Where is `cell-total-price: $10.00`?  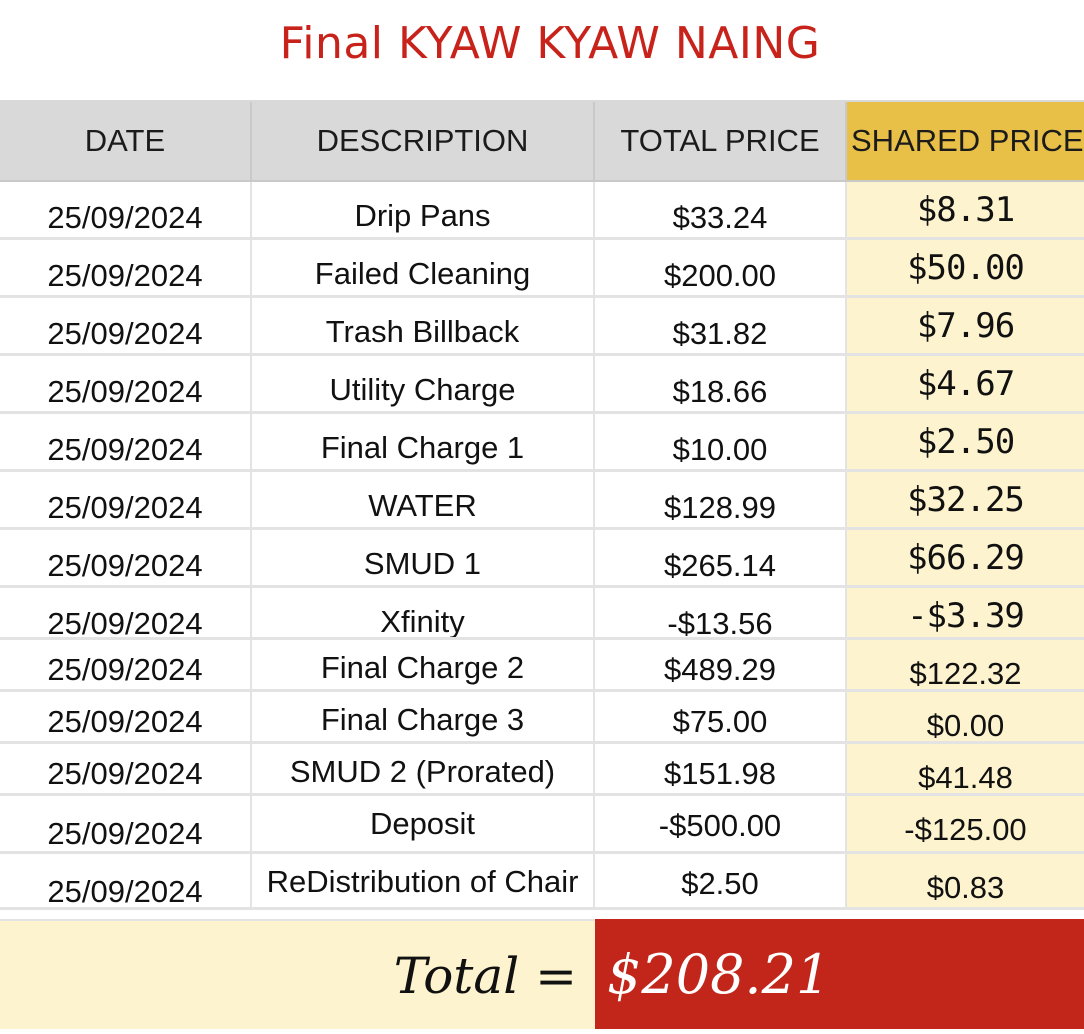 cell-total-price: $10.00 is located at coordinates (721, 441).